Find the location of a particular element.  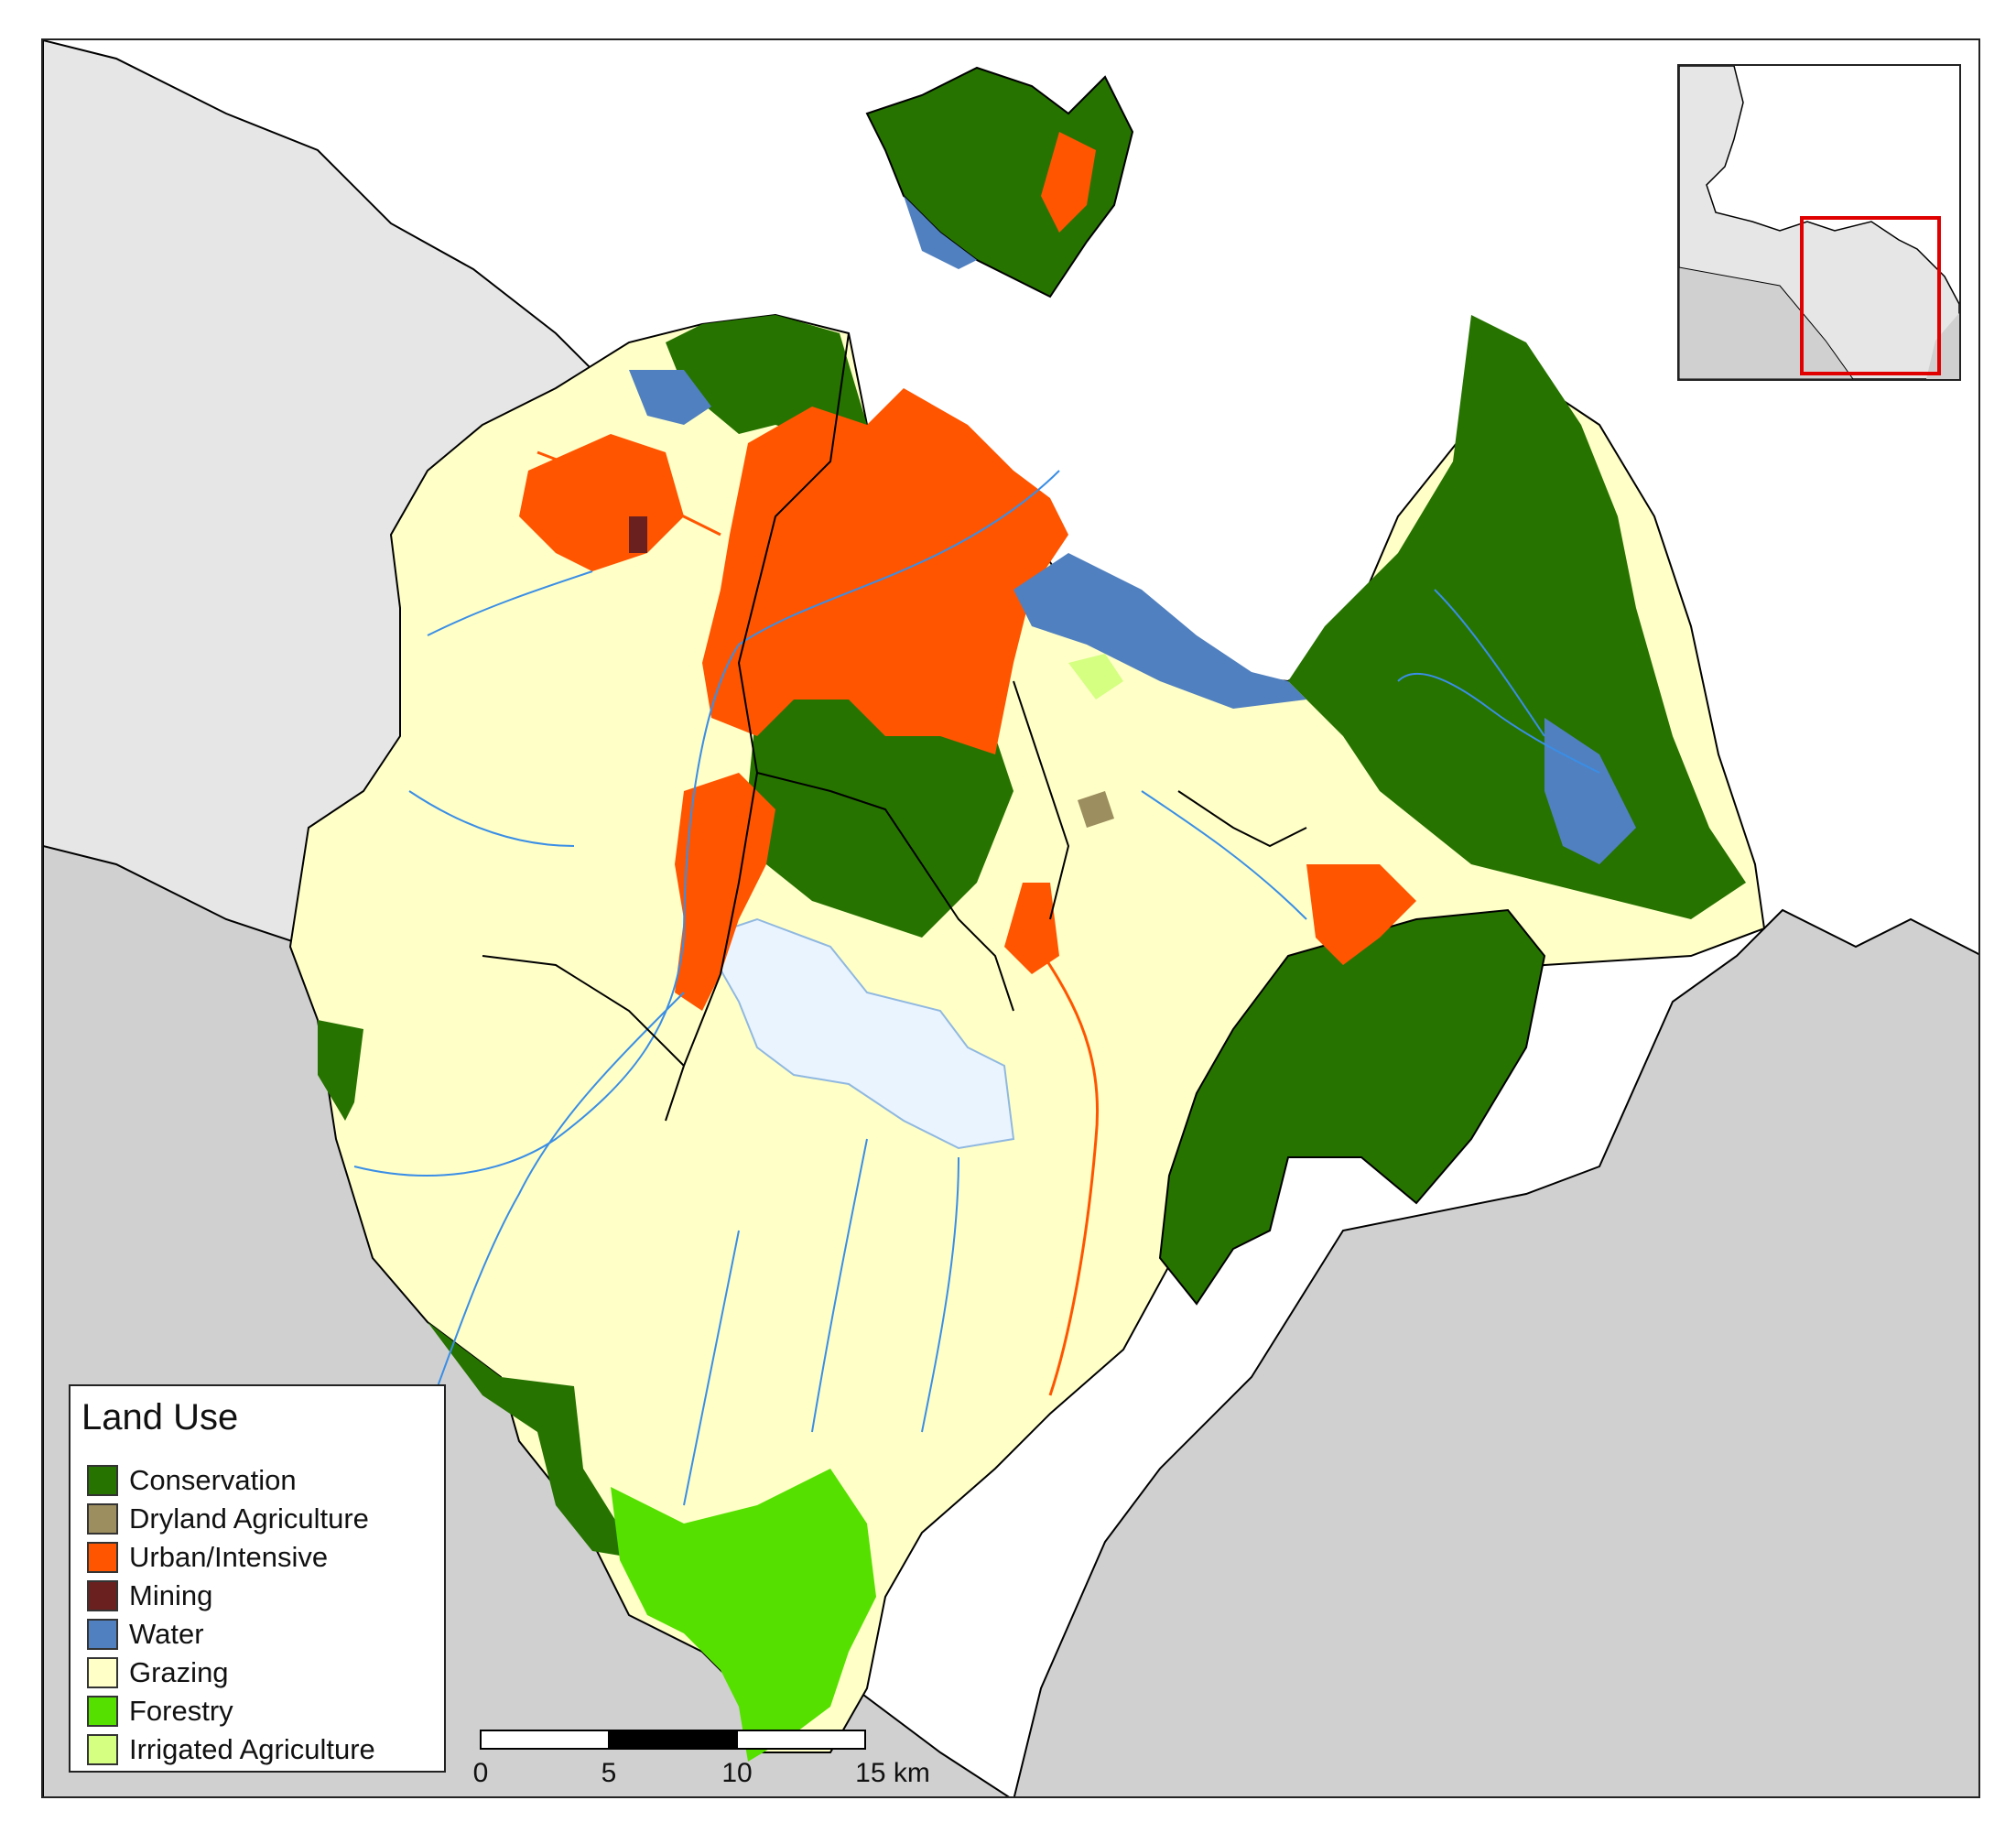

legend-label: Urban/Intensive is located at coordinates (229, 1556).